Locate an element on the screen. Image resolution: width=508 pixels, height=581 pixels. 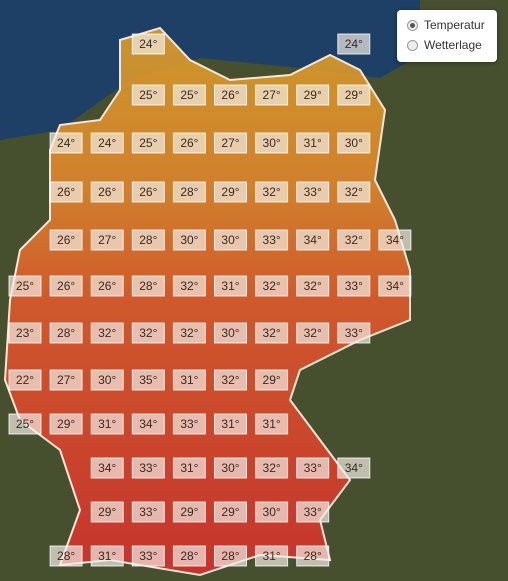
option-temperatur: Temperatur is located at coordinates (452, 25).